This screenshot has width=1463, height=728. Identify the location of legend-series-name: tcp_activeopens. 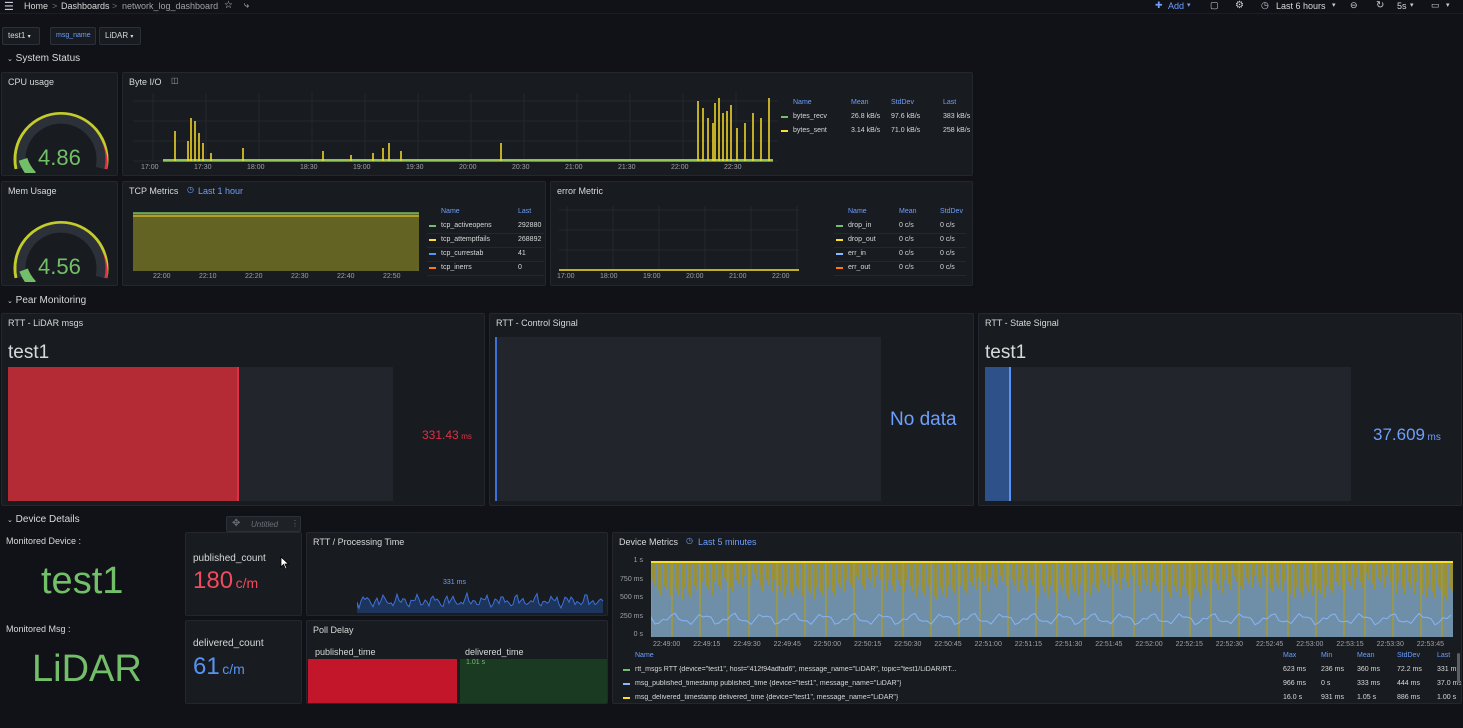
(466, 225).